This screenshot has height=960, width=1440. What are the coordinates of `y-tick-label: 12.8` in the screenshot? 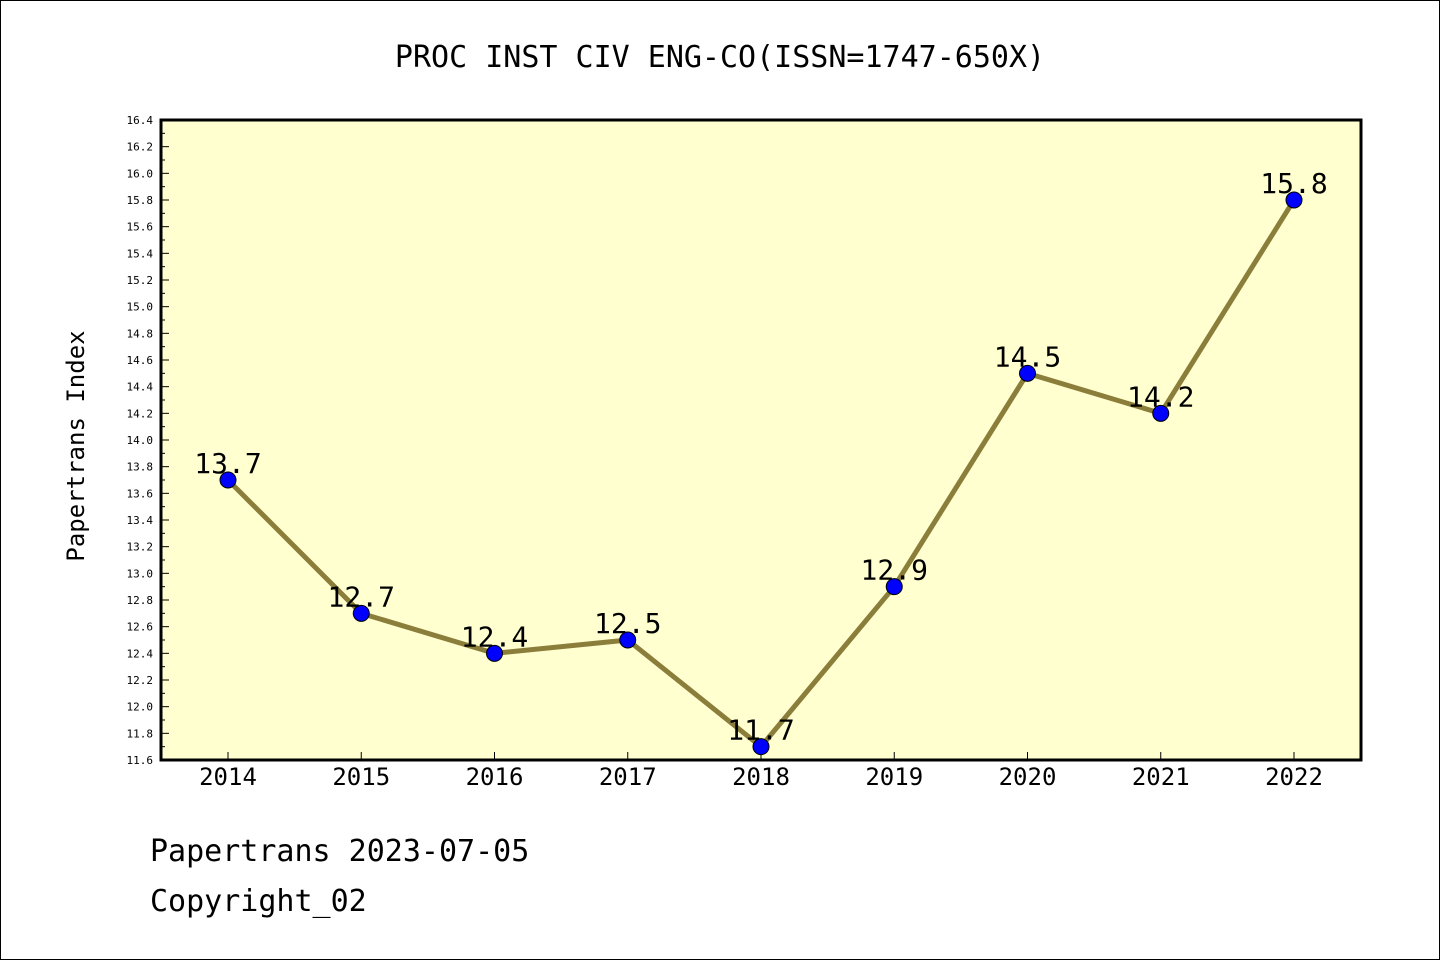 It's located at (140, 600).